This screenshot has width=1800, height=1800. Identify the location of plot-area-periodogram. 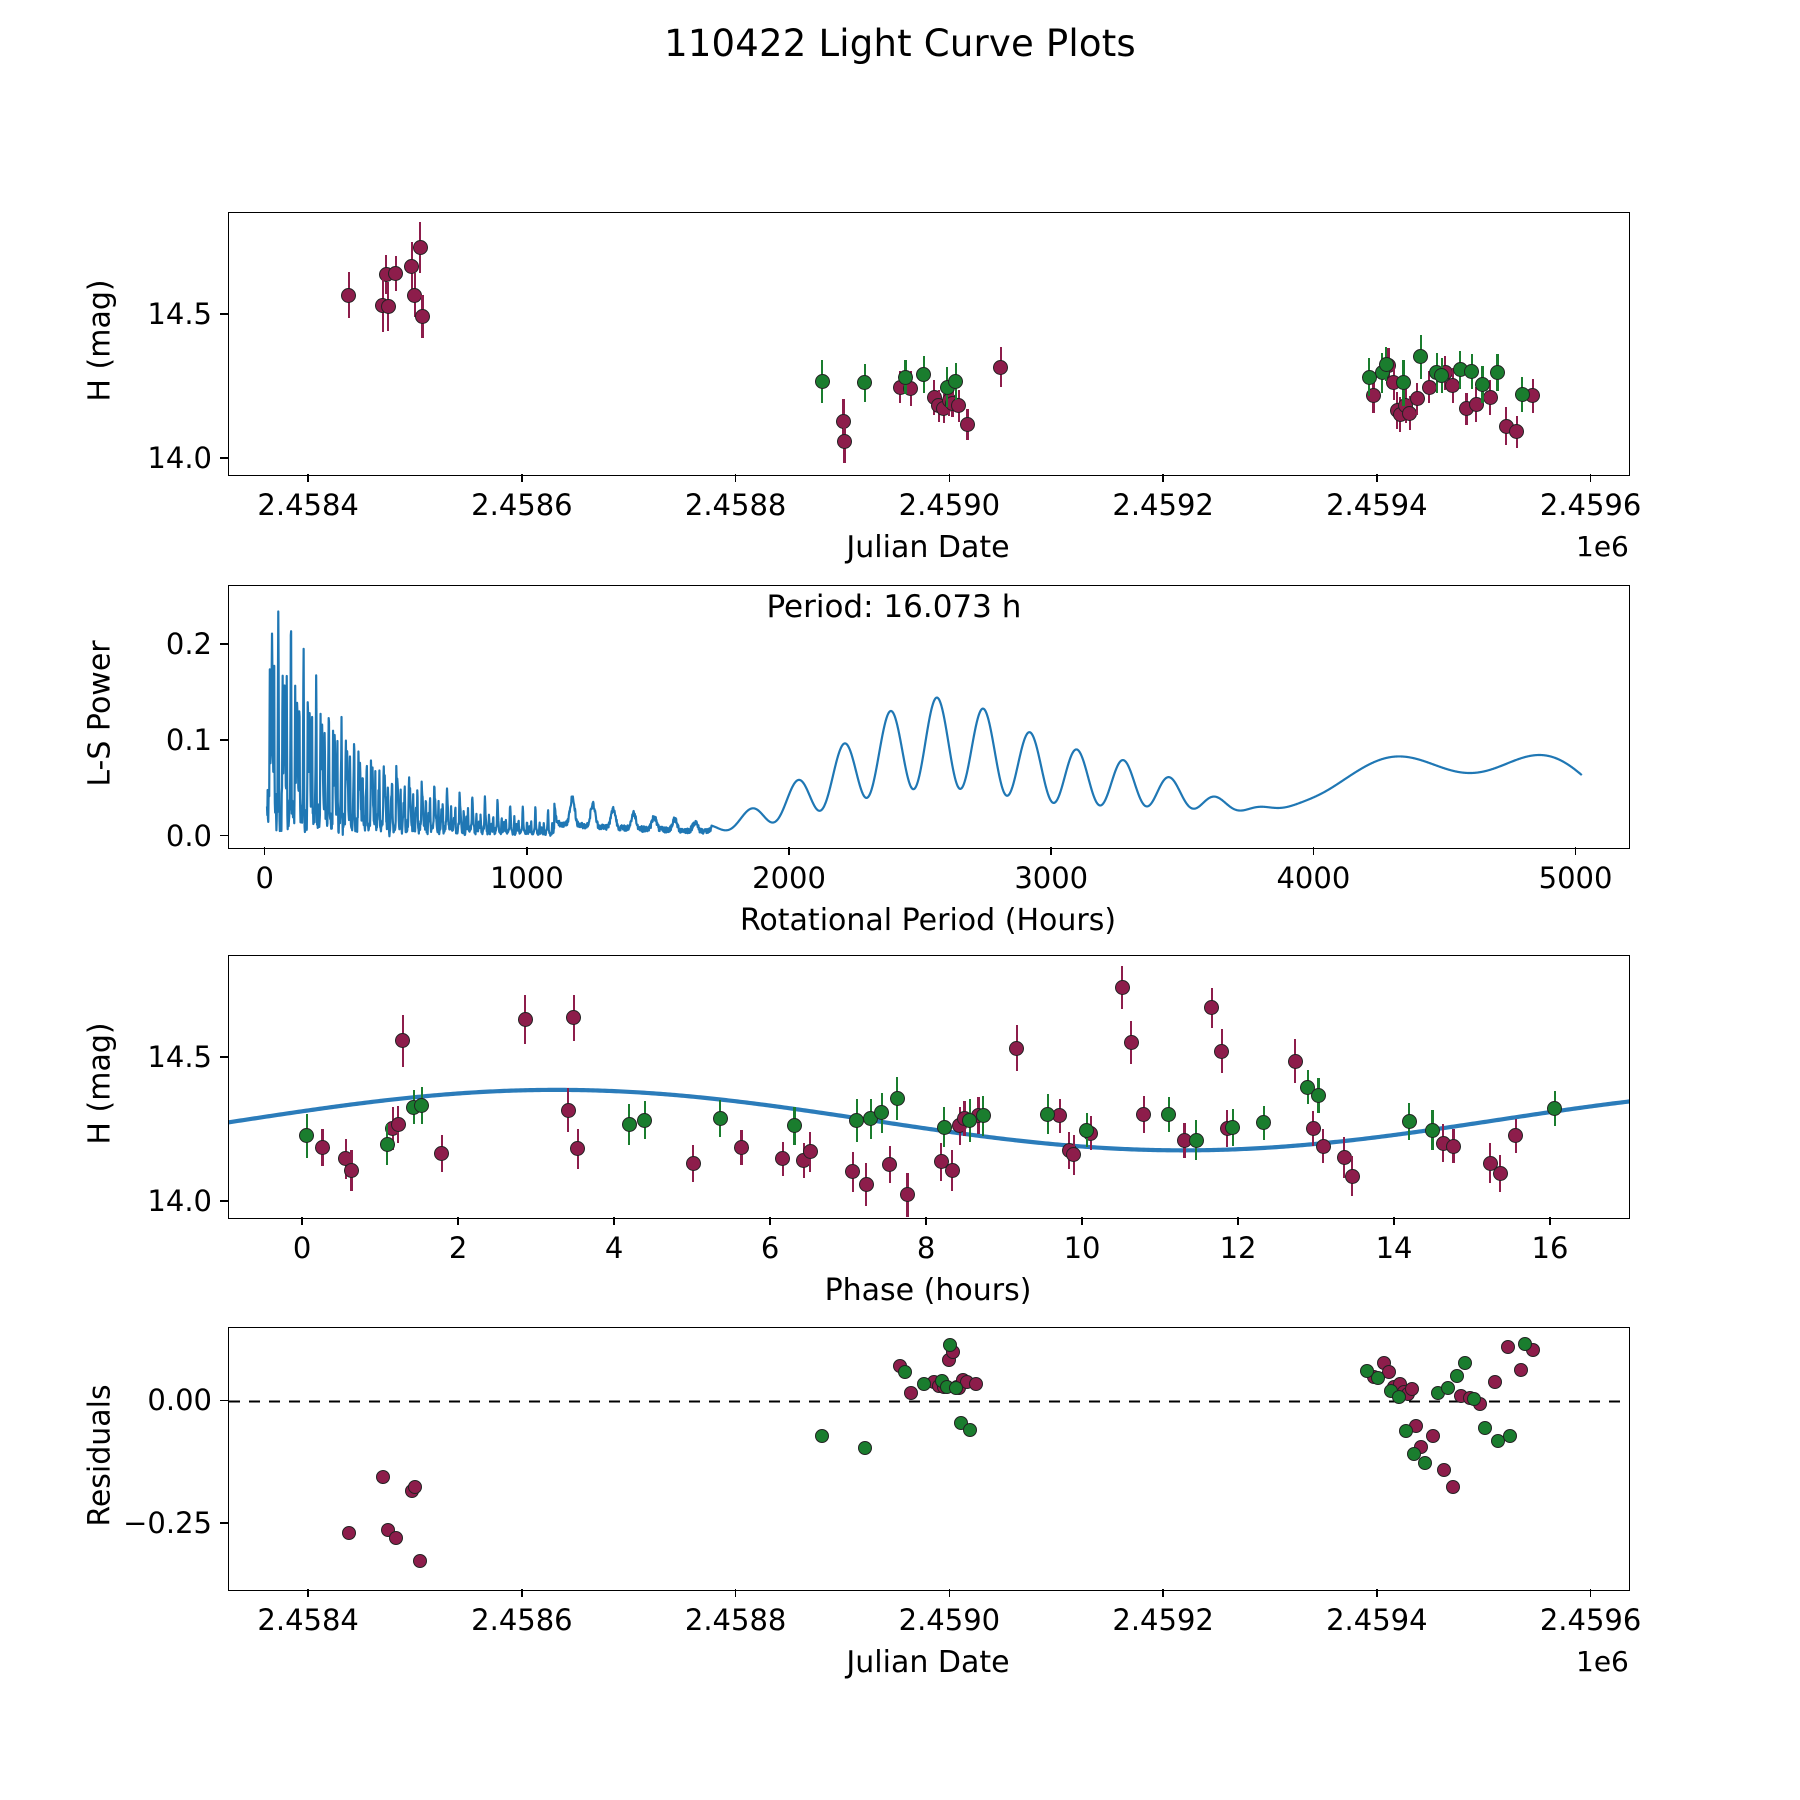
(929, 717).